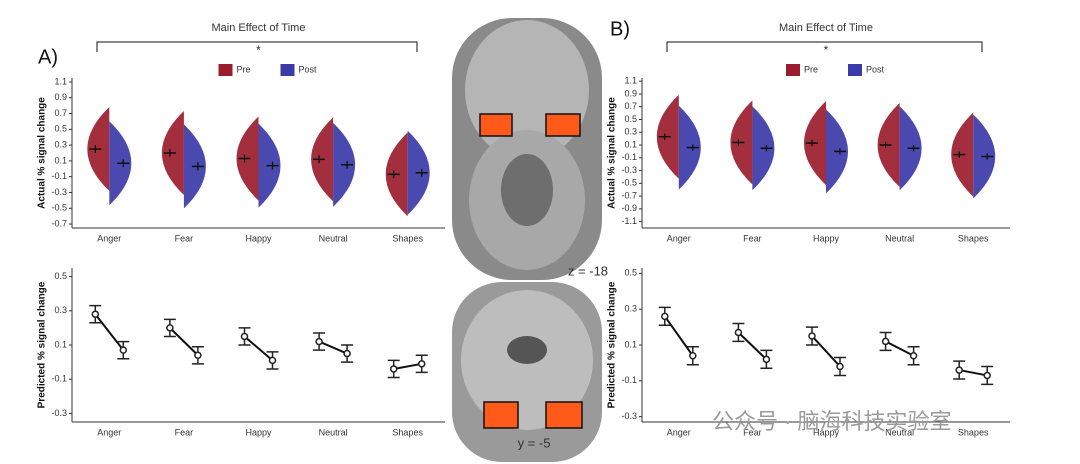 This screenshot has width=1080, height=464. Describe the element at coordinates (832, 421) in the screenshot. I see `watermark: 公众号 · 脑海科技实验室` at that location.